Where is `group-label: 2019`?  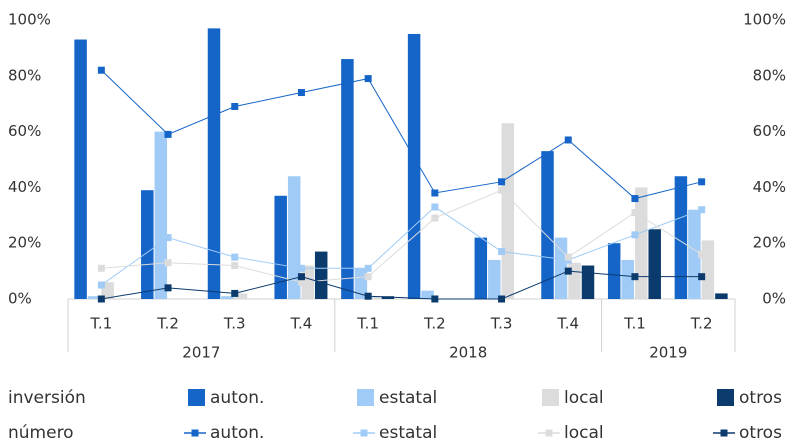
group-label: 2019 is located at coordinates (668, 353).